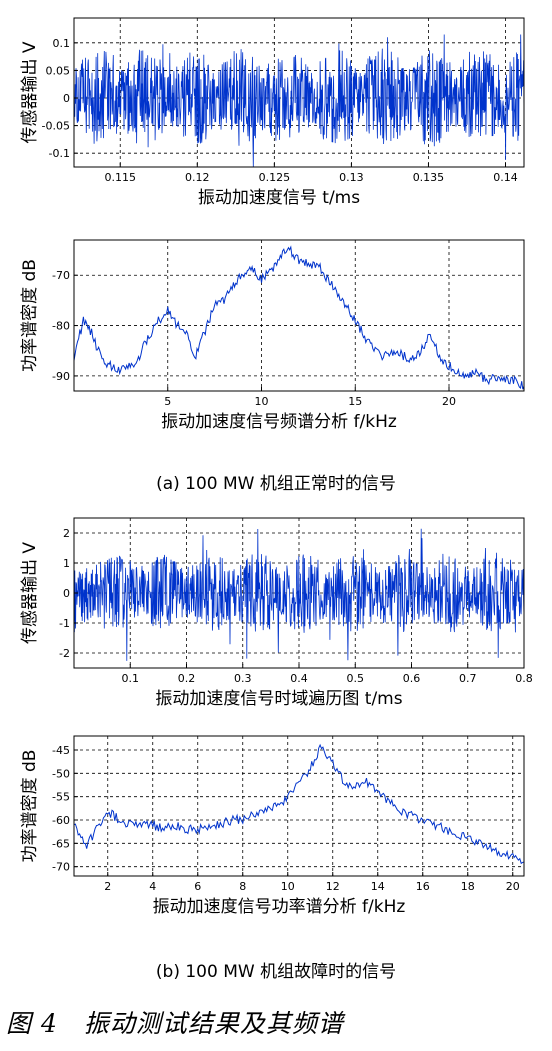 The width and height of the screenshot is (552, 1051). I want to click on x-tick-label: 0.13, so click(351, 177).